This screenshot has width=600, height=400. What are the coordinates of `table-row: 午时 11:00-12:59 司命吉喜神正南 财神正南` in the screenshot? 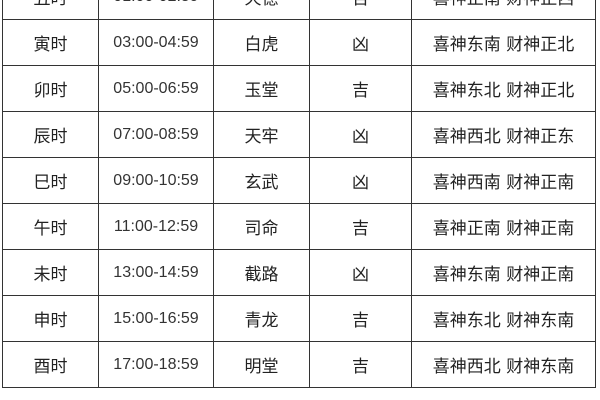 It's located at (299, 226).